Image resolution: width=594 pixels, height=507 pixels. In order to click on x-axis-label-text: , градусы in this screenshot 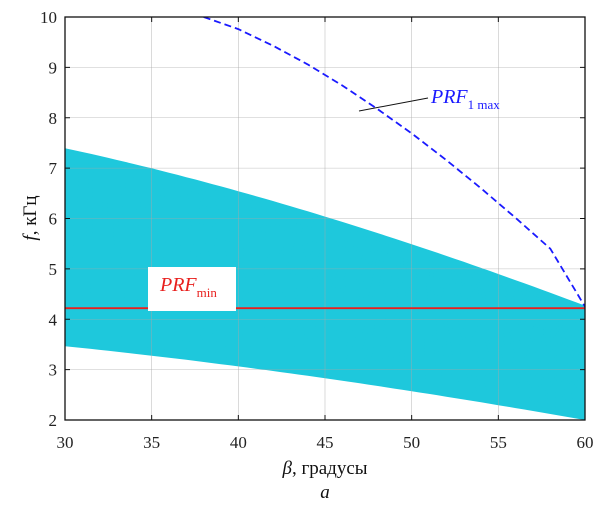, I will do `click(330, 468)`.